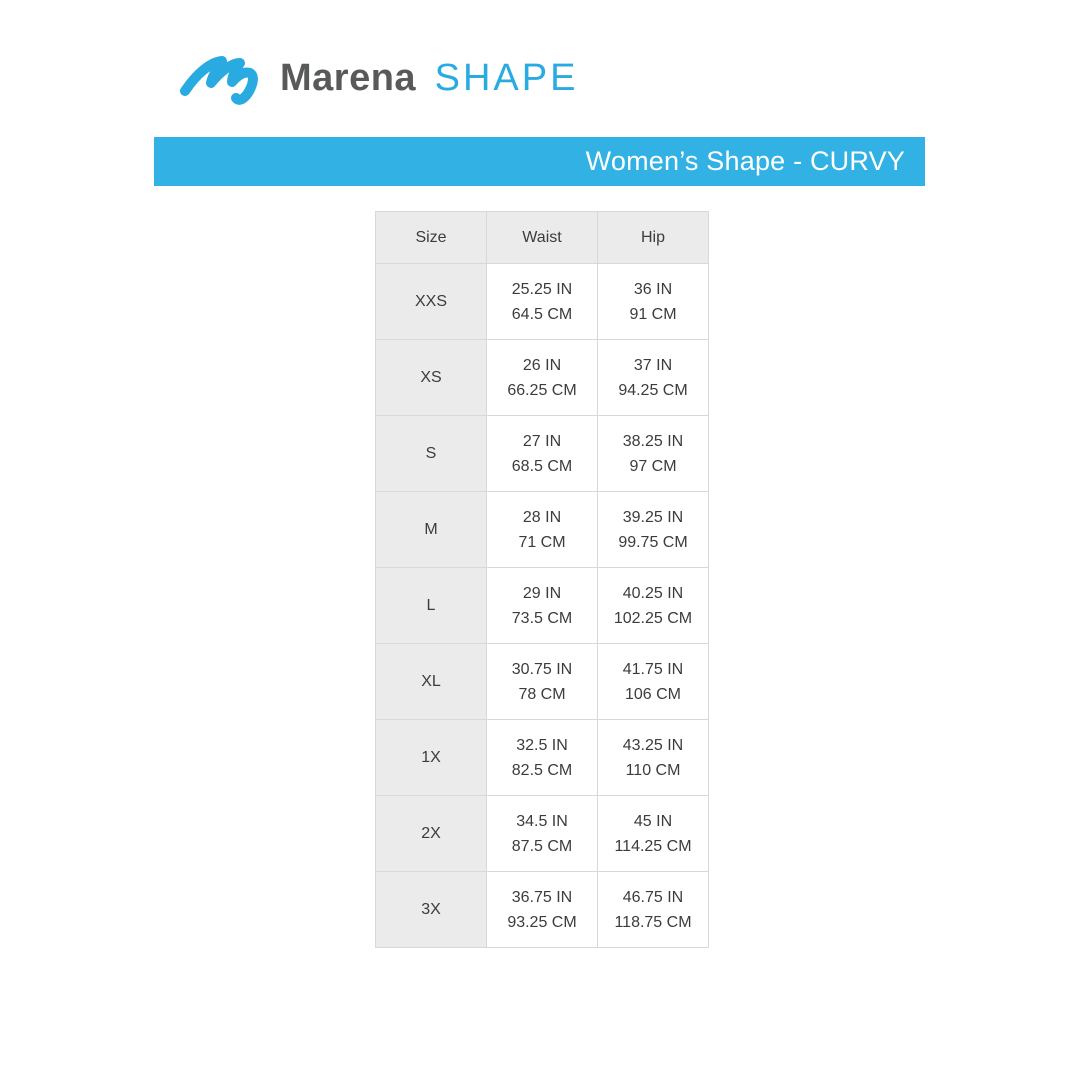 This screenshot has height=1080, width=1080. I want to click on waist-inches: 36.75 IN, so click(542, 897).